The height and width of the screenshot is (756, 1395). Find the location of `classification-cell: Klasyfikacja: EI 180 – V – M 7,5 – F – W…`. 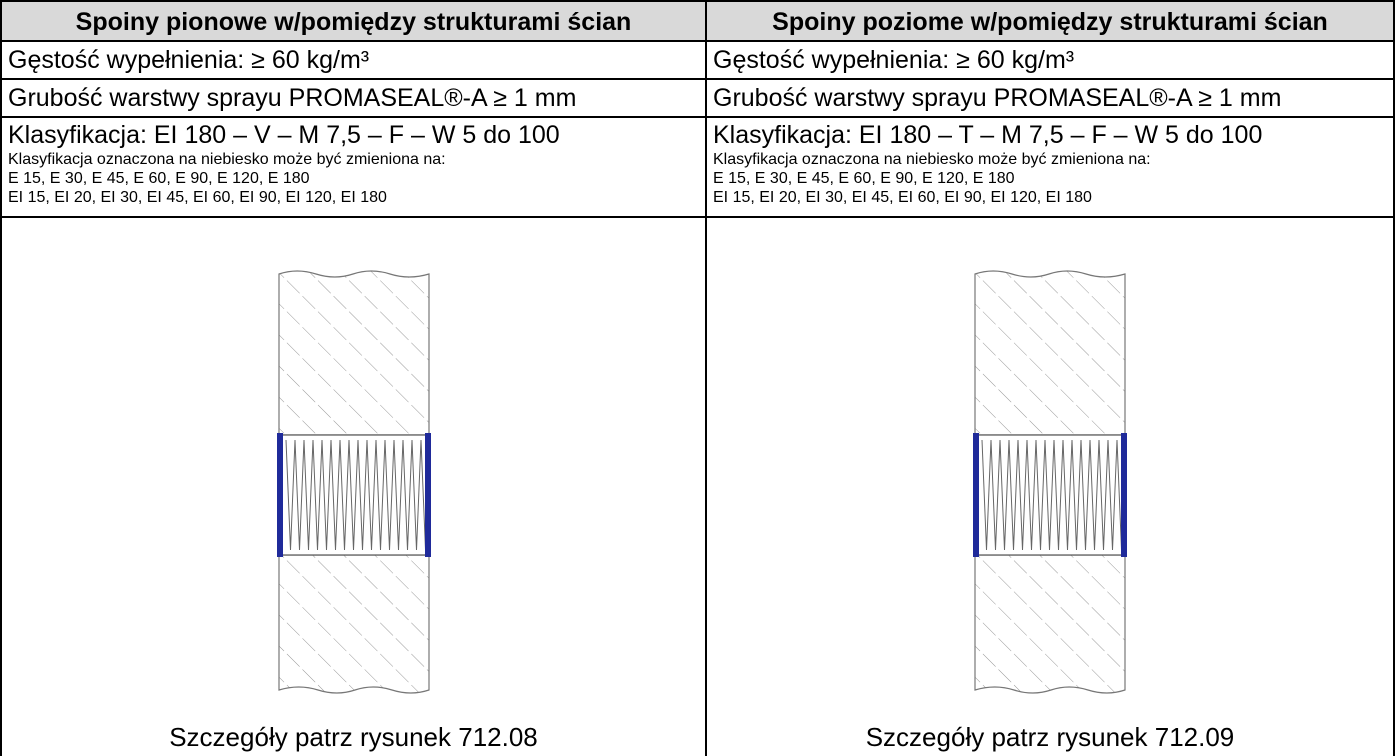

classification-cell: Klasyfikacja: EI 180 – V – M 7,5 – F – W… is located at coordinates (353, 168).